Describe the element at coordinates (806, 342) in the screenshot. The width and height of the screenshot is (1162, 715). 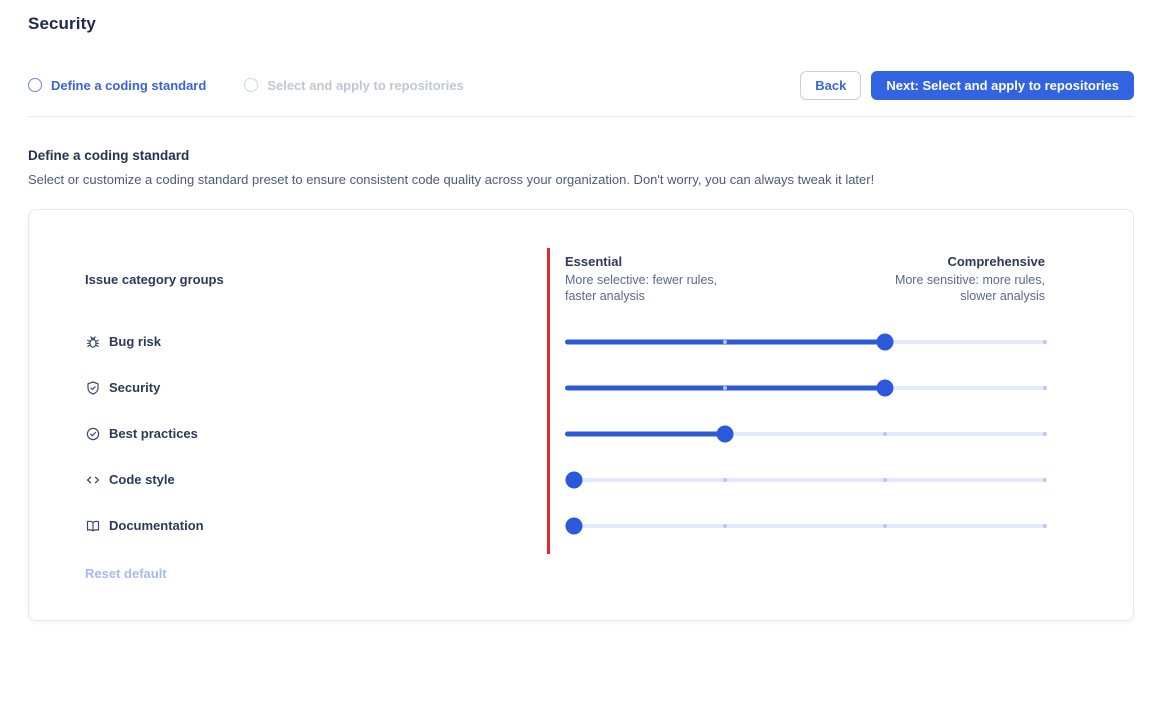
I see `bug-risk-slider` at that location.